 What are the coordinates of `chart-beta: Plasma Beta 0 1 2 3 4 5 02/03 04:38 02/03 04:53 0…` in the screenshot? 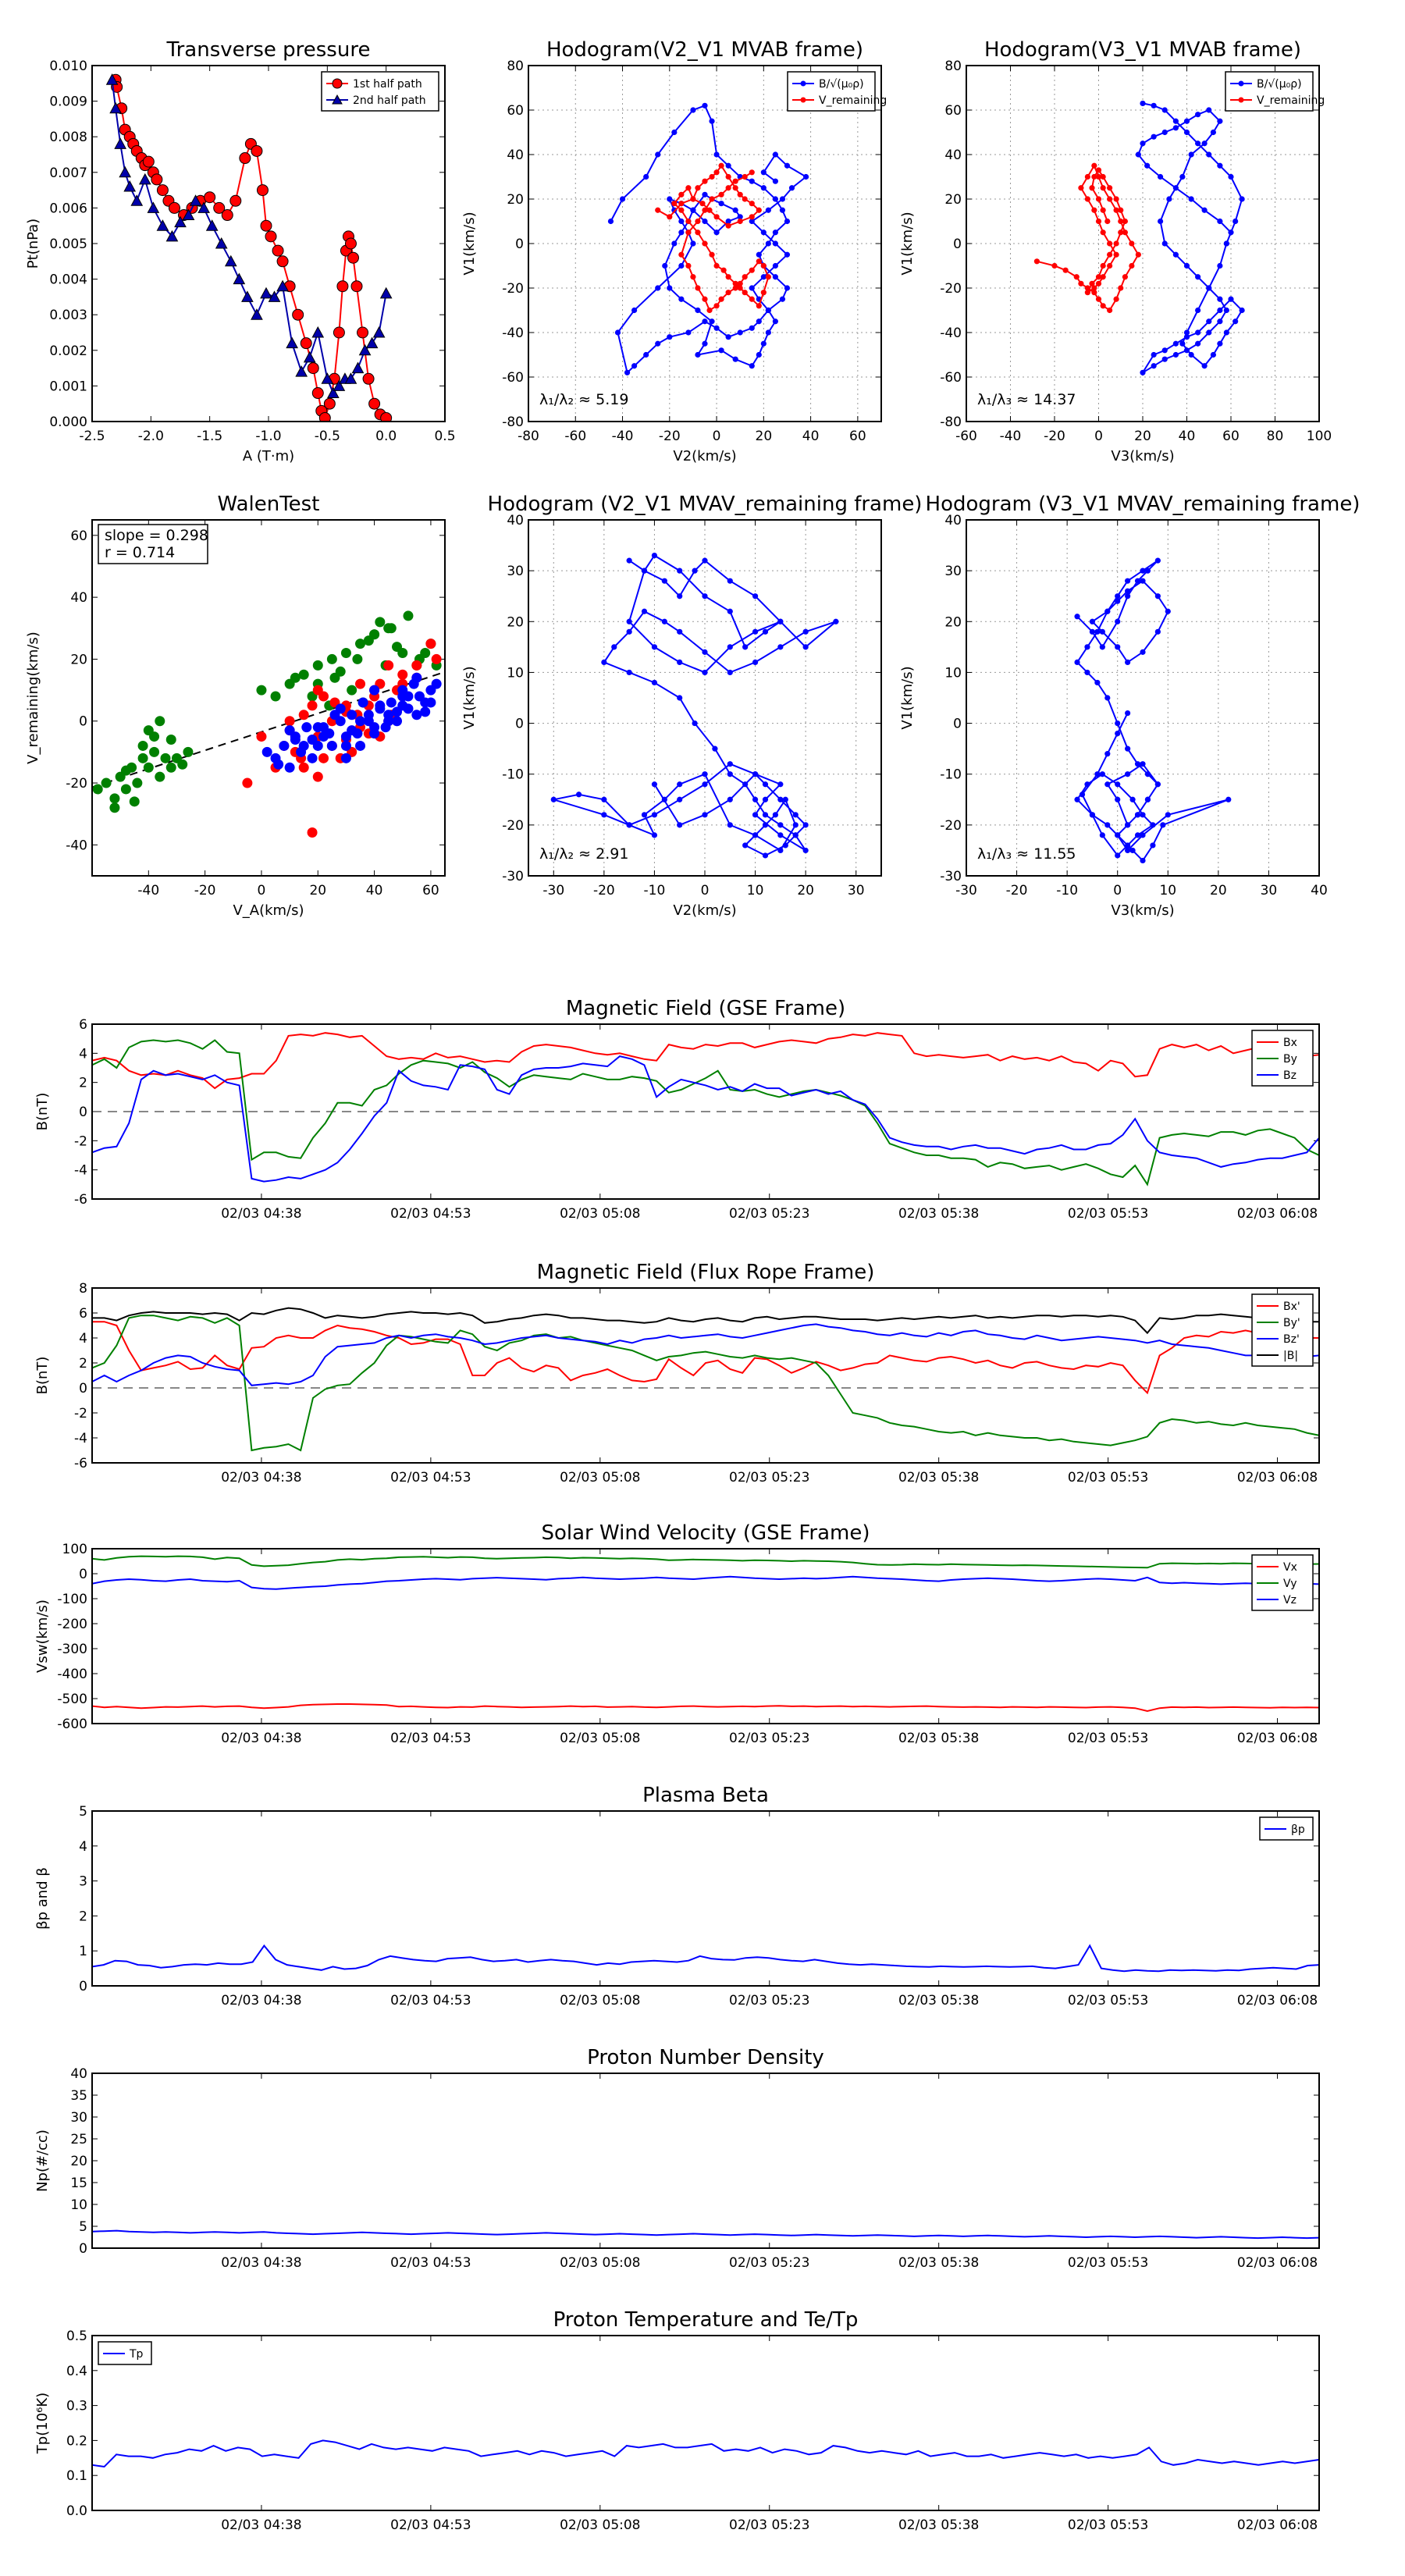 It's located at (677, 1896).